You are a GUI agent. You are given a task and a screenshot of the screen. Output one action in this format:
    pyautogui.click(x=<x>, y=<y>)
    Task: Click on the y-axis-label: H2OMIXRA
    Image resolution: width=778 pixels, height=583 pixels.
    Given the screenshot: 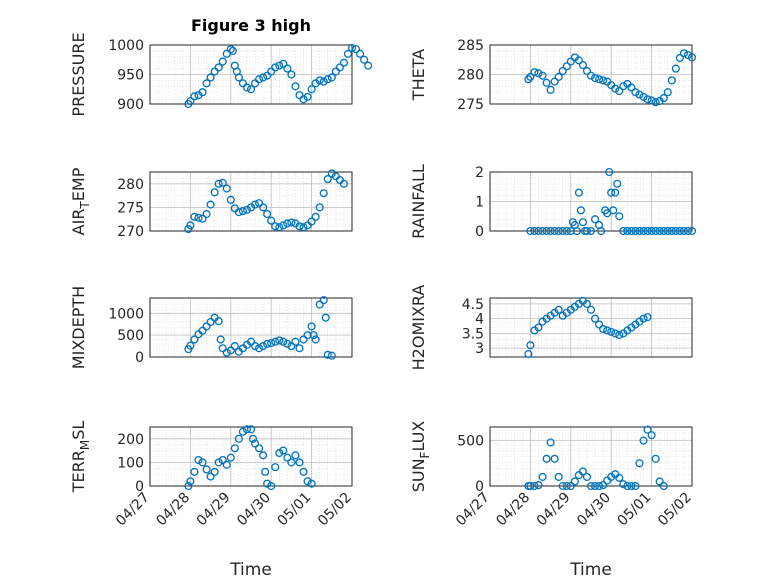 What is the action you would take?
    pyautogui.click(x=418, y=328)
    